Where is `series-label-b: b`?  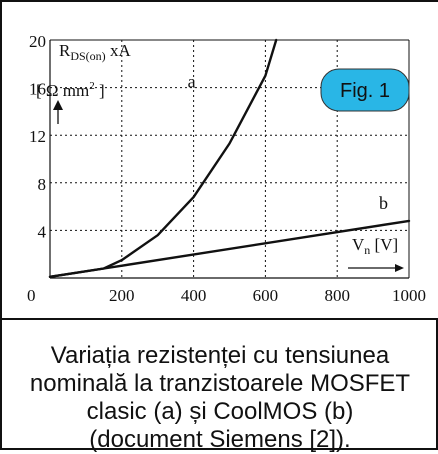
series-label-b: b is located at coordinates (383, 203).